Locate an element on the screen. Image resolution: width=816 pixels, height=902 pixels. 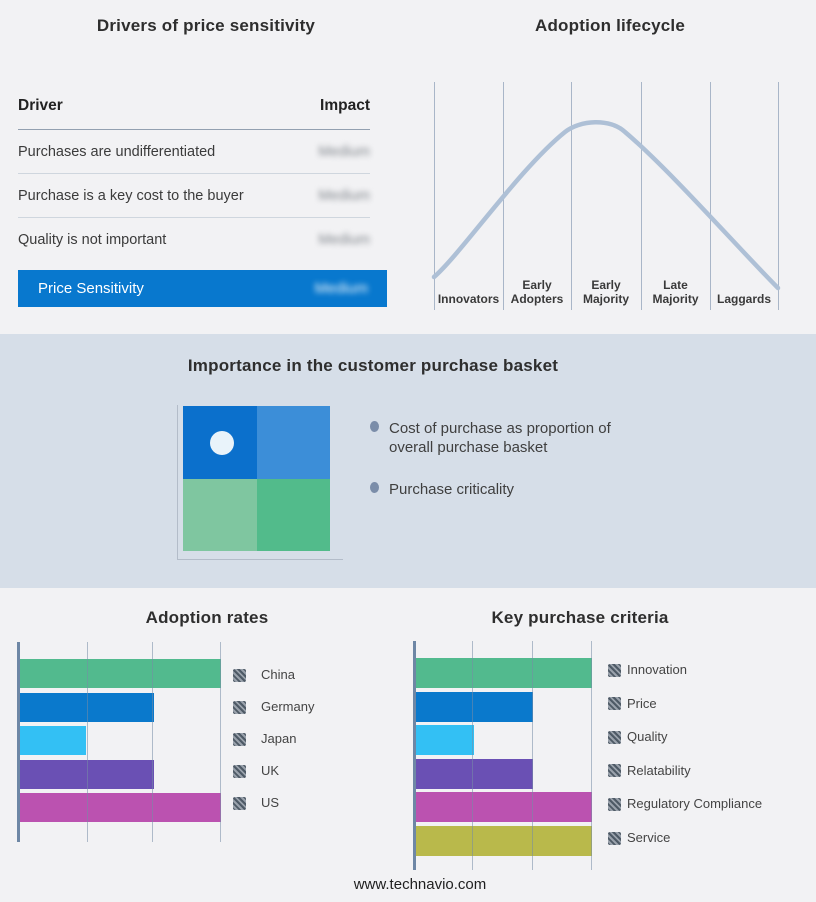
legend-swatch-innovation is located at coordinates (614, 670).